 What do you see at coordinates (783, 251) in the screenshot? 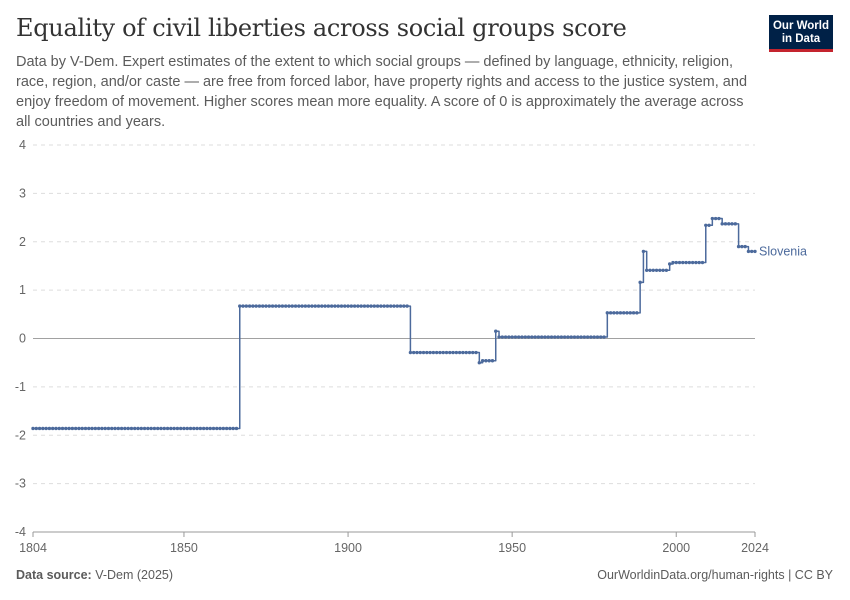
I see `series-labels: Slovenia` at bounding box center [783, 251].